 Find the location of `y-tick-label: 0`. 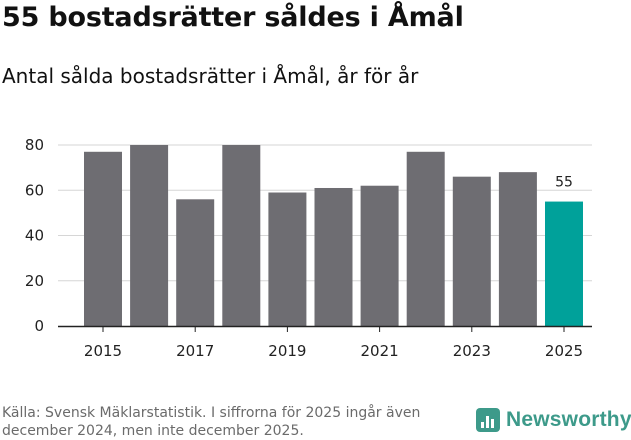

y-tick-label: 0 is located at coordinates (39, 326).